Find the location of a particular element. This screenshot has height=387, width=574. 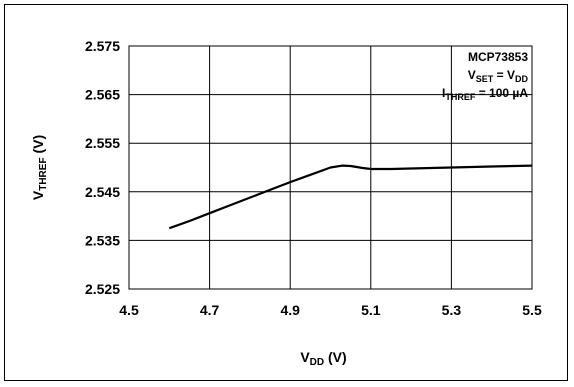

x-tick-label: 4.5 is located at coordinates (129, 310).